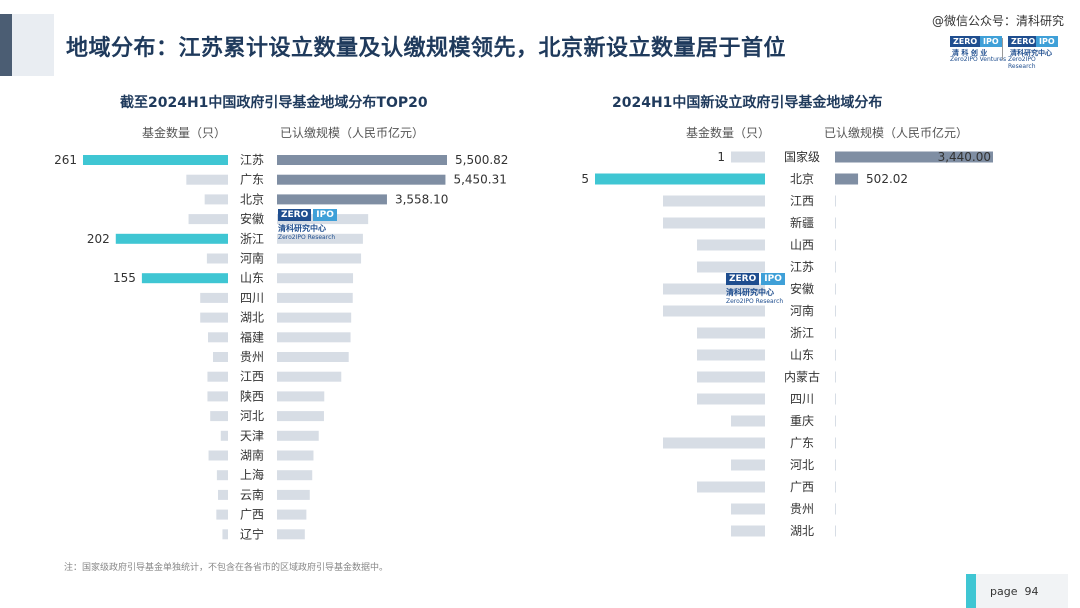  Describe the element at coordinates (997, 21) in the screenshot. I see `wechat-watermark: @微信公众号：清科研究` at that location.